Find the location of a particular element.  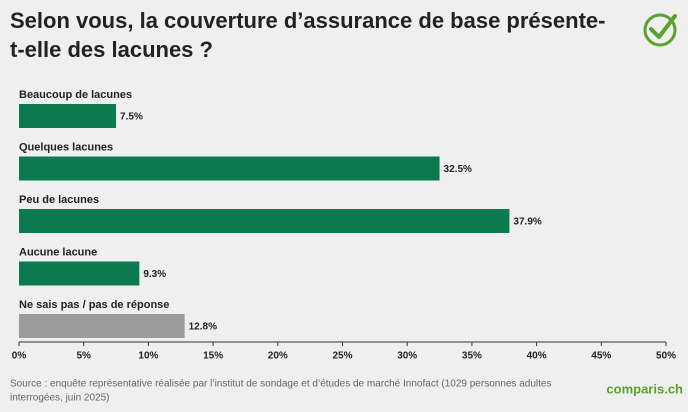

source: interrogées, juin 2025) is located at coordinates (60, 398).